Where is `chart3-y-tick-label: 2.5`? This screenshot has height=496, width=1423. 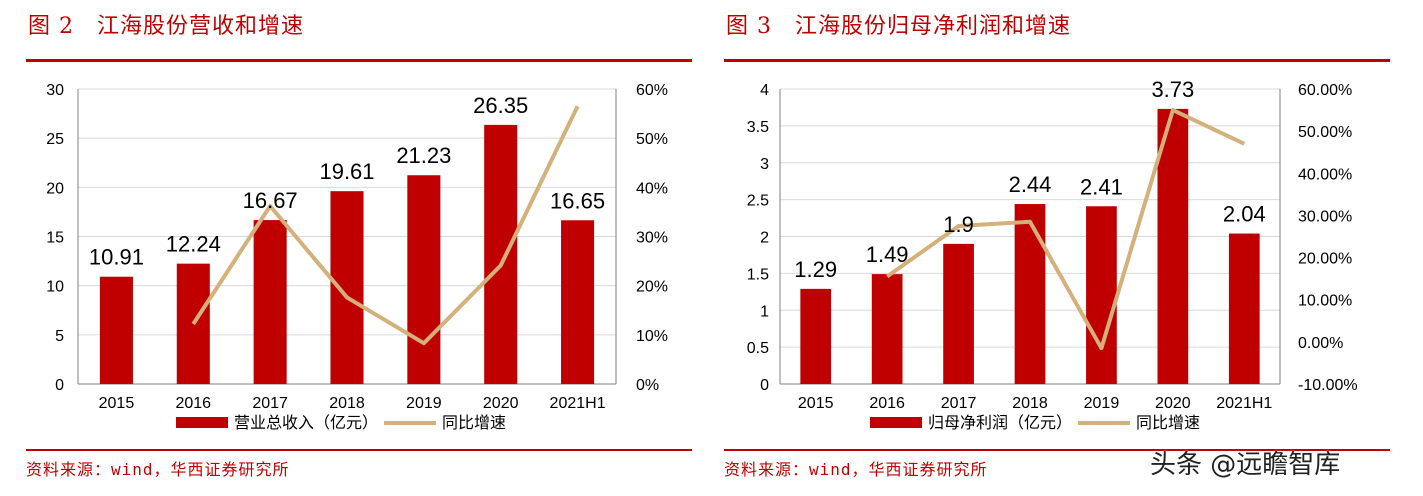
chart3-y-tick-label: 2.5 is located at coordinates (758, 201).